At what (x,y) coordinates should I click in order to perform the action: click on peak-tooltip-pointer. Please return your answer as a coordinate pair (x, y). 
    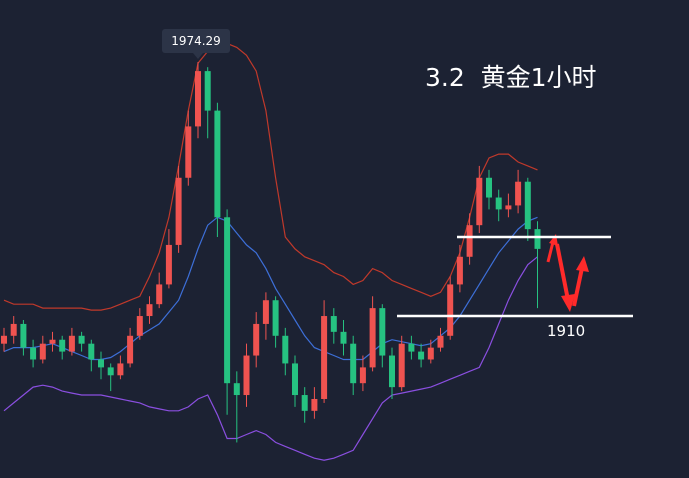
    Looking at the image, I should click on (198, 56).